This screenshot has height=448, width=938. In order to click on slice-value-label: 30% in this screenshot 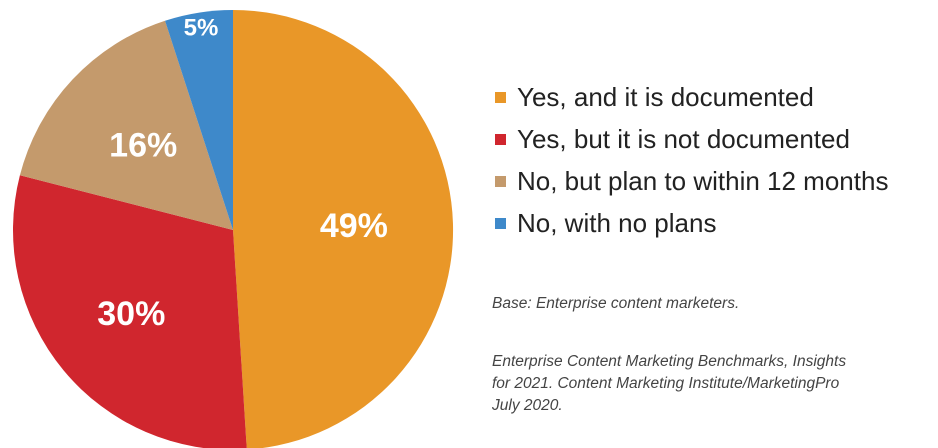, I will do `click(131, 314)`.